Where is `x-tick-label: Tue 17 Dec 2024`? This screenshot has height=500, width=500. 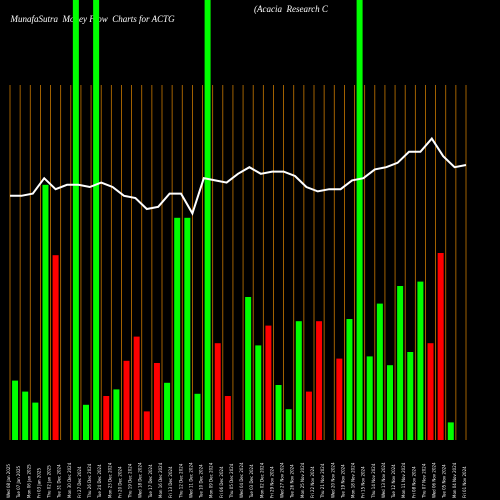
x-tick-label: Tue 17 Dec 2024 is located at coordinates (150, 481).